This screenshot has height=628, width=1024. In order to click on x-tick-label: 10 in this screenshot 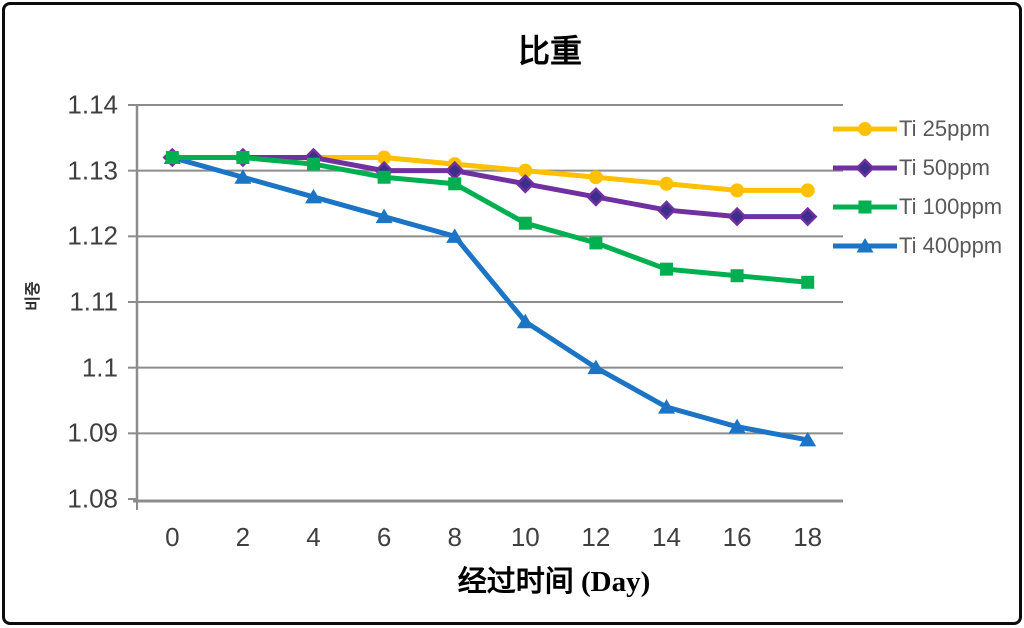, I will do `click(525, 537)`.